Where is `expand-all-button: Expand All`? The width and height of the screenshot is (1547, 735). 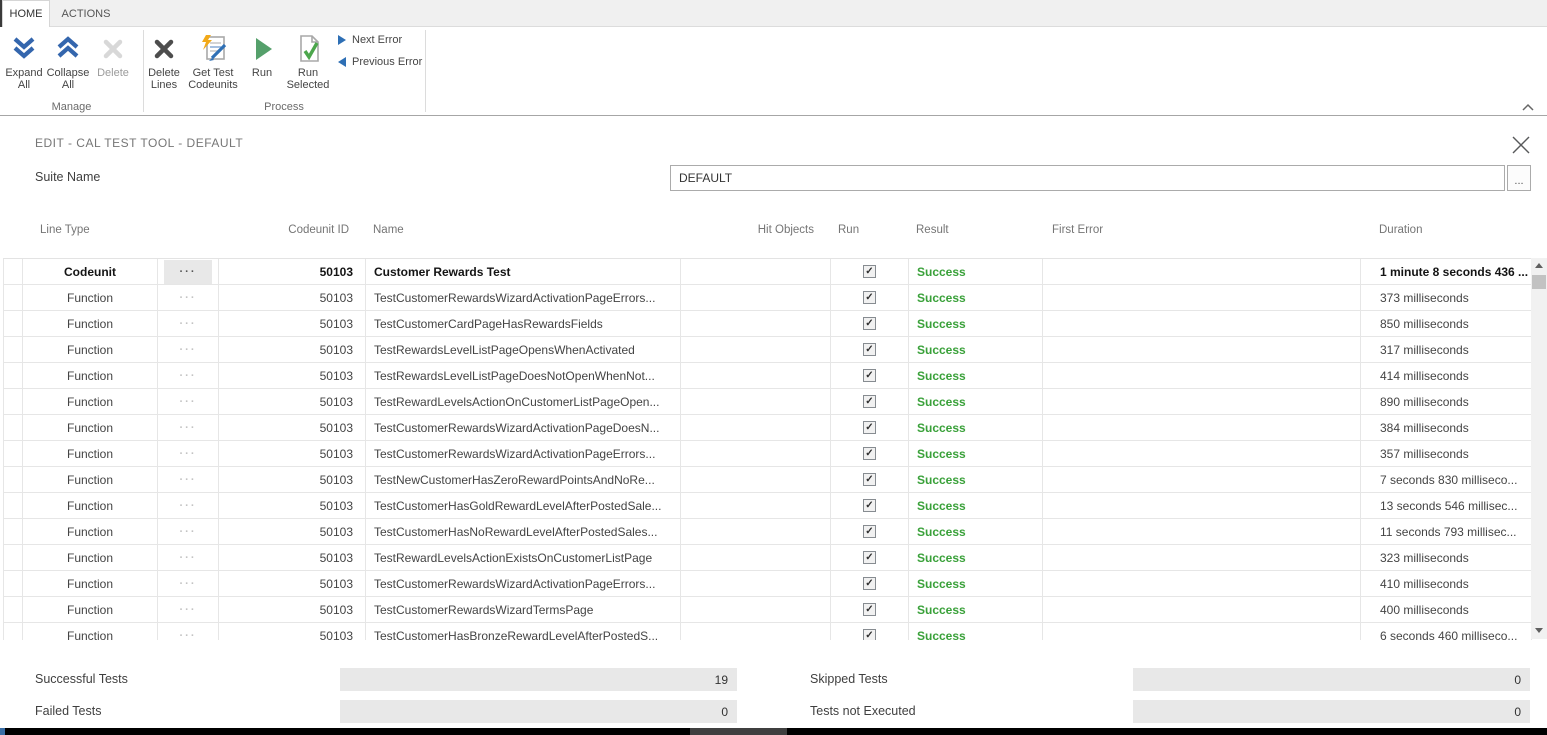
expand-all-button: Expand All is located at coordinates (24, 61).